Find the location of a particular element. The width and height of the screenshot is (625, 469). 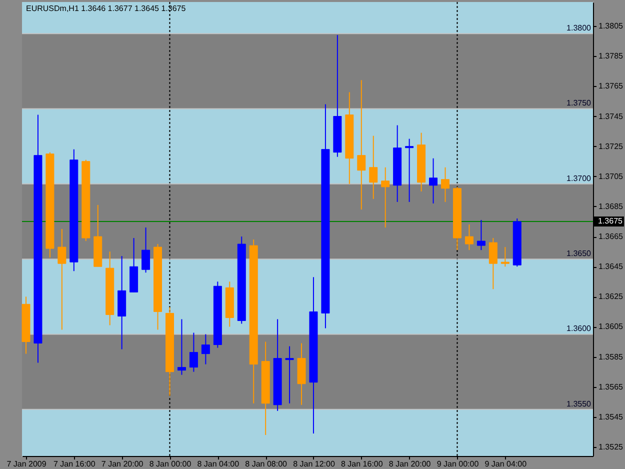

y-tick-label: 1.3665 is located at coordinates (611, 237).